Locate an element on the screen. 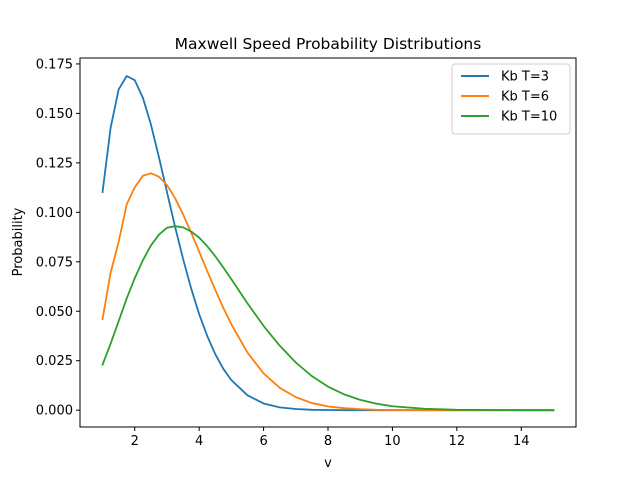 This screenshot has width=640, height=480. legend-label: Kb T=3 is located at coordinates (525, 77).